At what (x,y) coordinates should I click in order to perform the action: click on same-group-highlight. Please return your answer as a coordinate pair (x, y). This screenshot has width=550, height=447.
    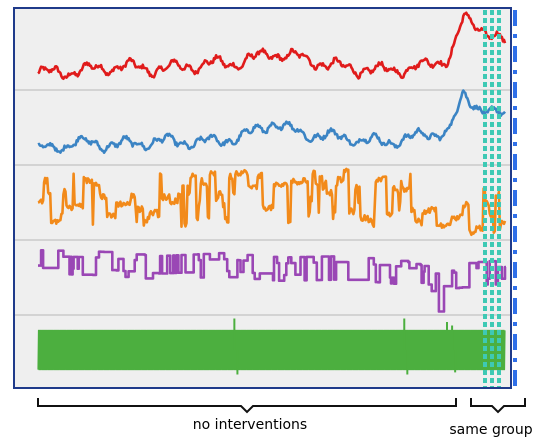
    Looking at the image, I should click on (492, 199).